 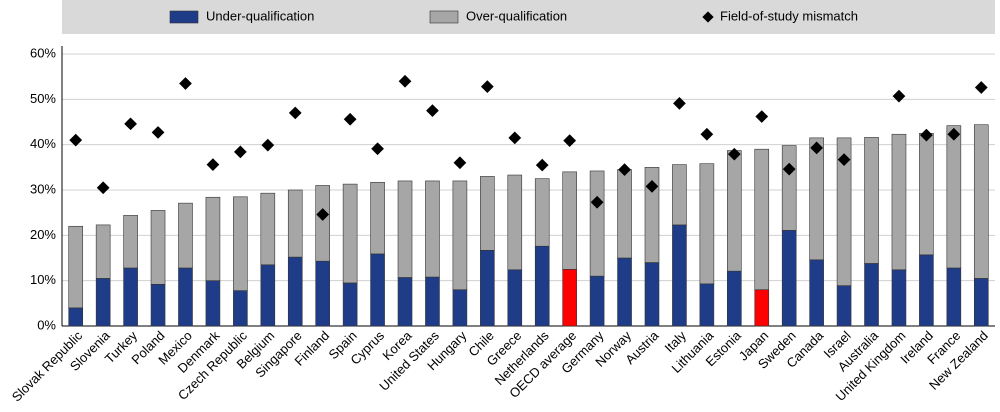 What do you see at coordinates (43, 188) in the screenshot?
I see `y-tick-label: 30%` at bounding box center [43, 188].